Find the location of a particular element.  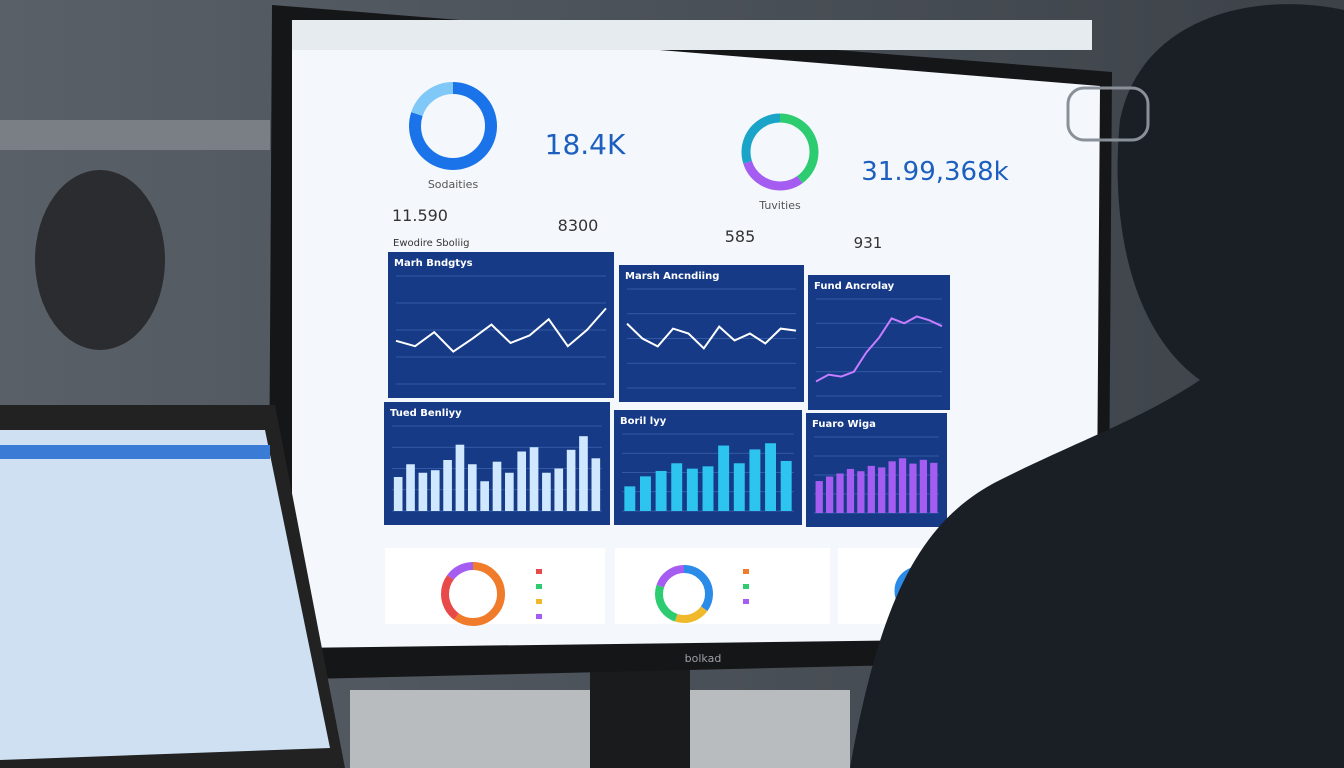

browser-bar is located at coordinates (692, 35).